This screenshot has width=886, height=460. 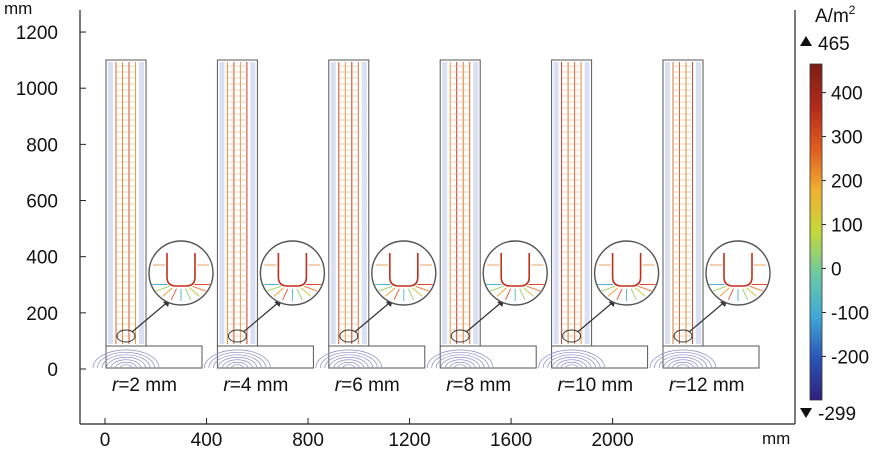 I want to click on colorbar-min-label: -299, so click(x=837, y=414).